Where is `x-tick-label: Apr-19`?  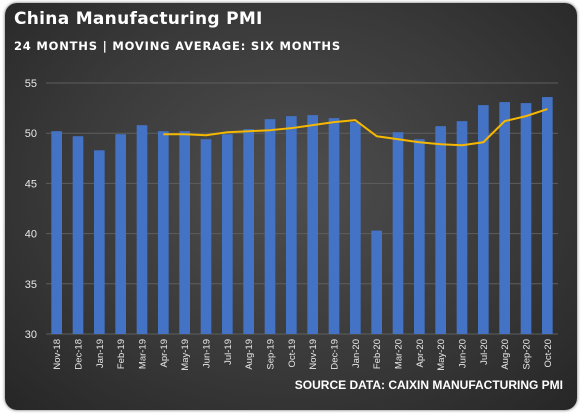 x-tick-label: Apr-19 is located at coordinates (164, 353).